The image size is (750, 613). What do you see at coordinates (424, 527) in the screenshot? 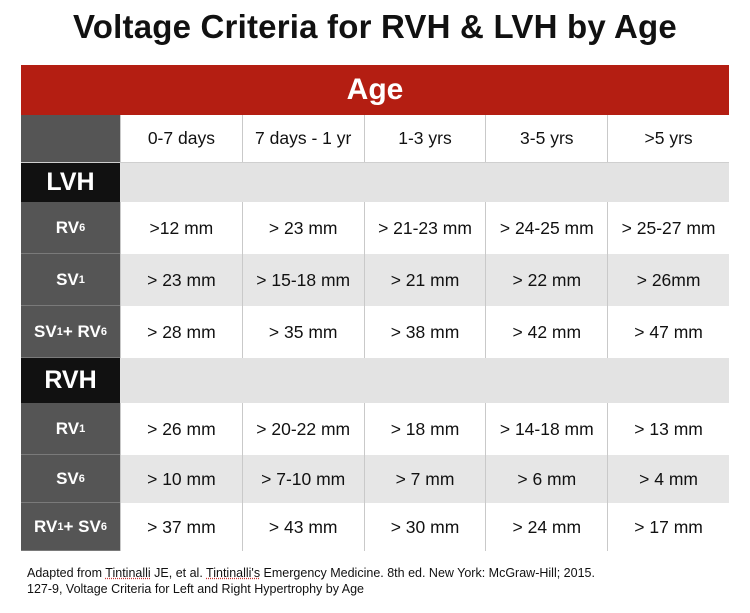
I see `table-cell: > 30 mm` at bounding box center [424, 527].